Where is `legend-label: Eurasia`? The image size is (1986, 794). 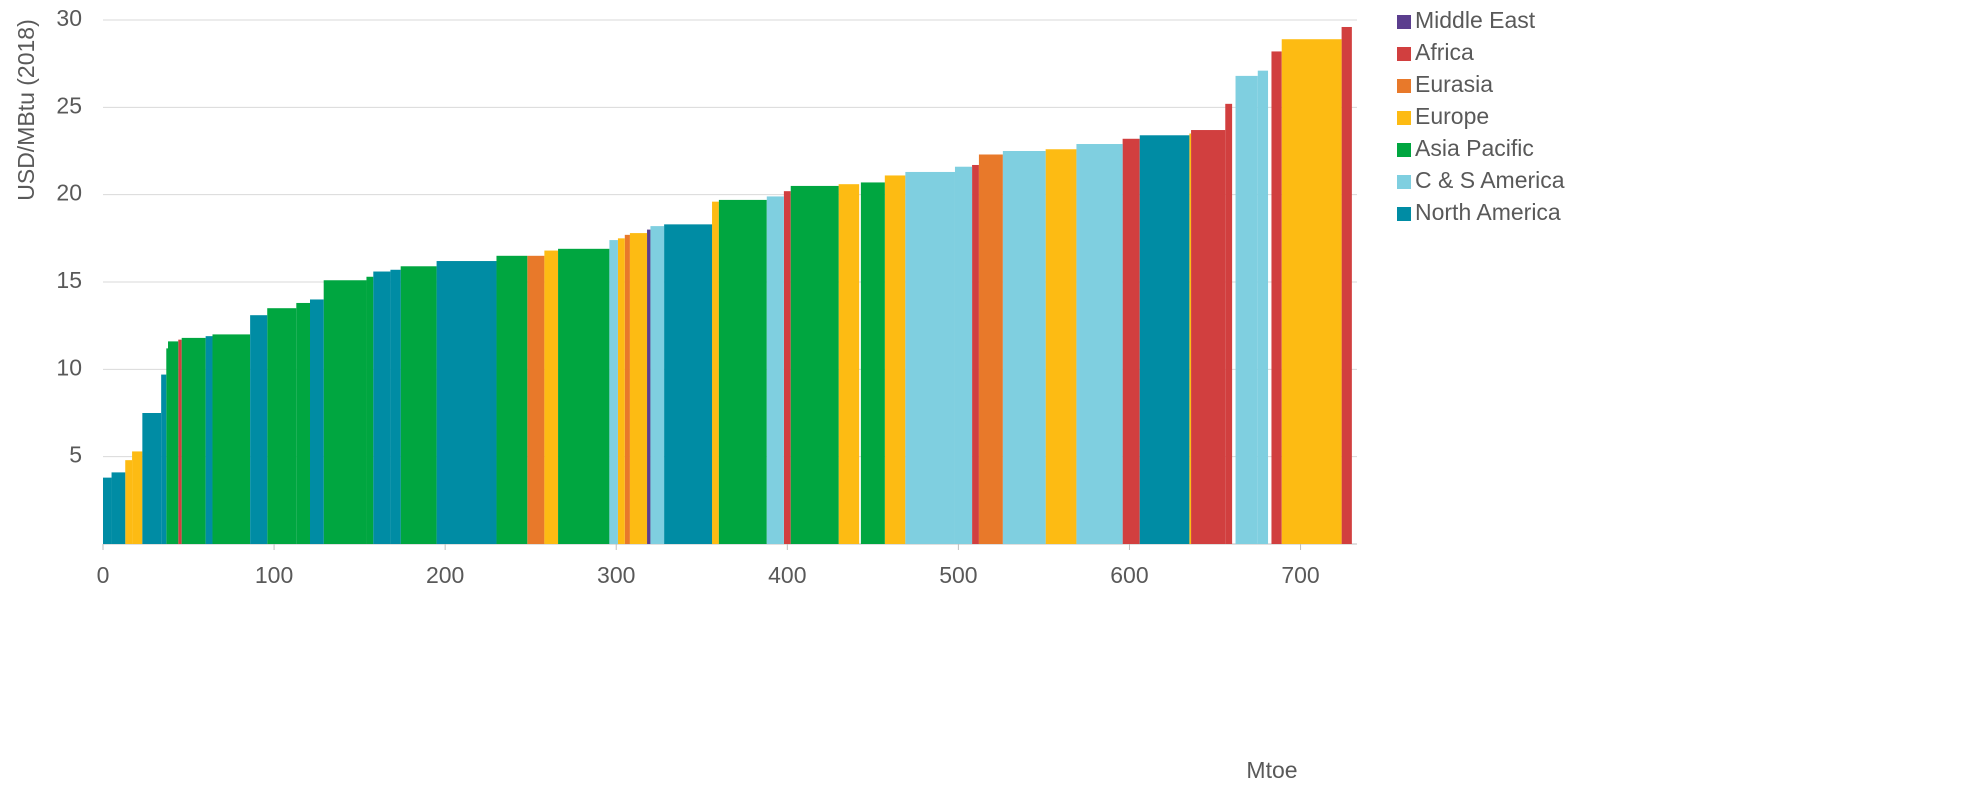 legend-label: Eurasia is located at coordinates (1454, 84).